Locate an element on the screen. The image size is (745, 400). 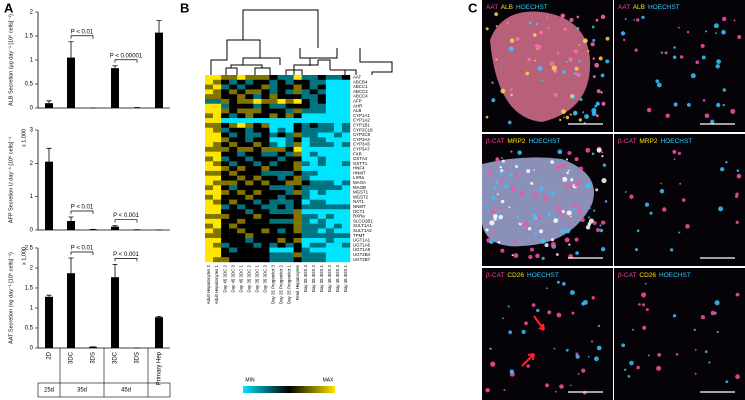
channel-name: HOECHST is located at coordinates (543, 275).